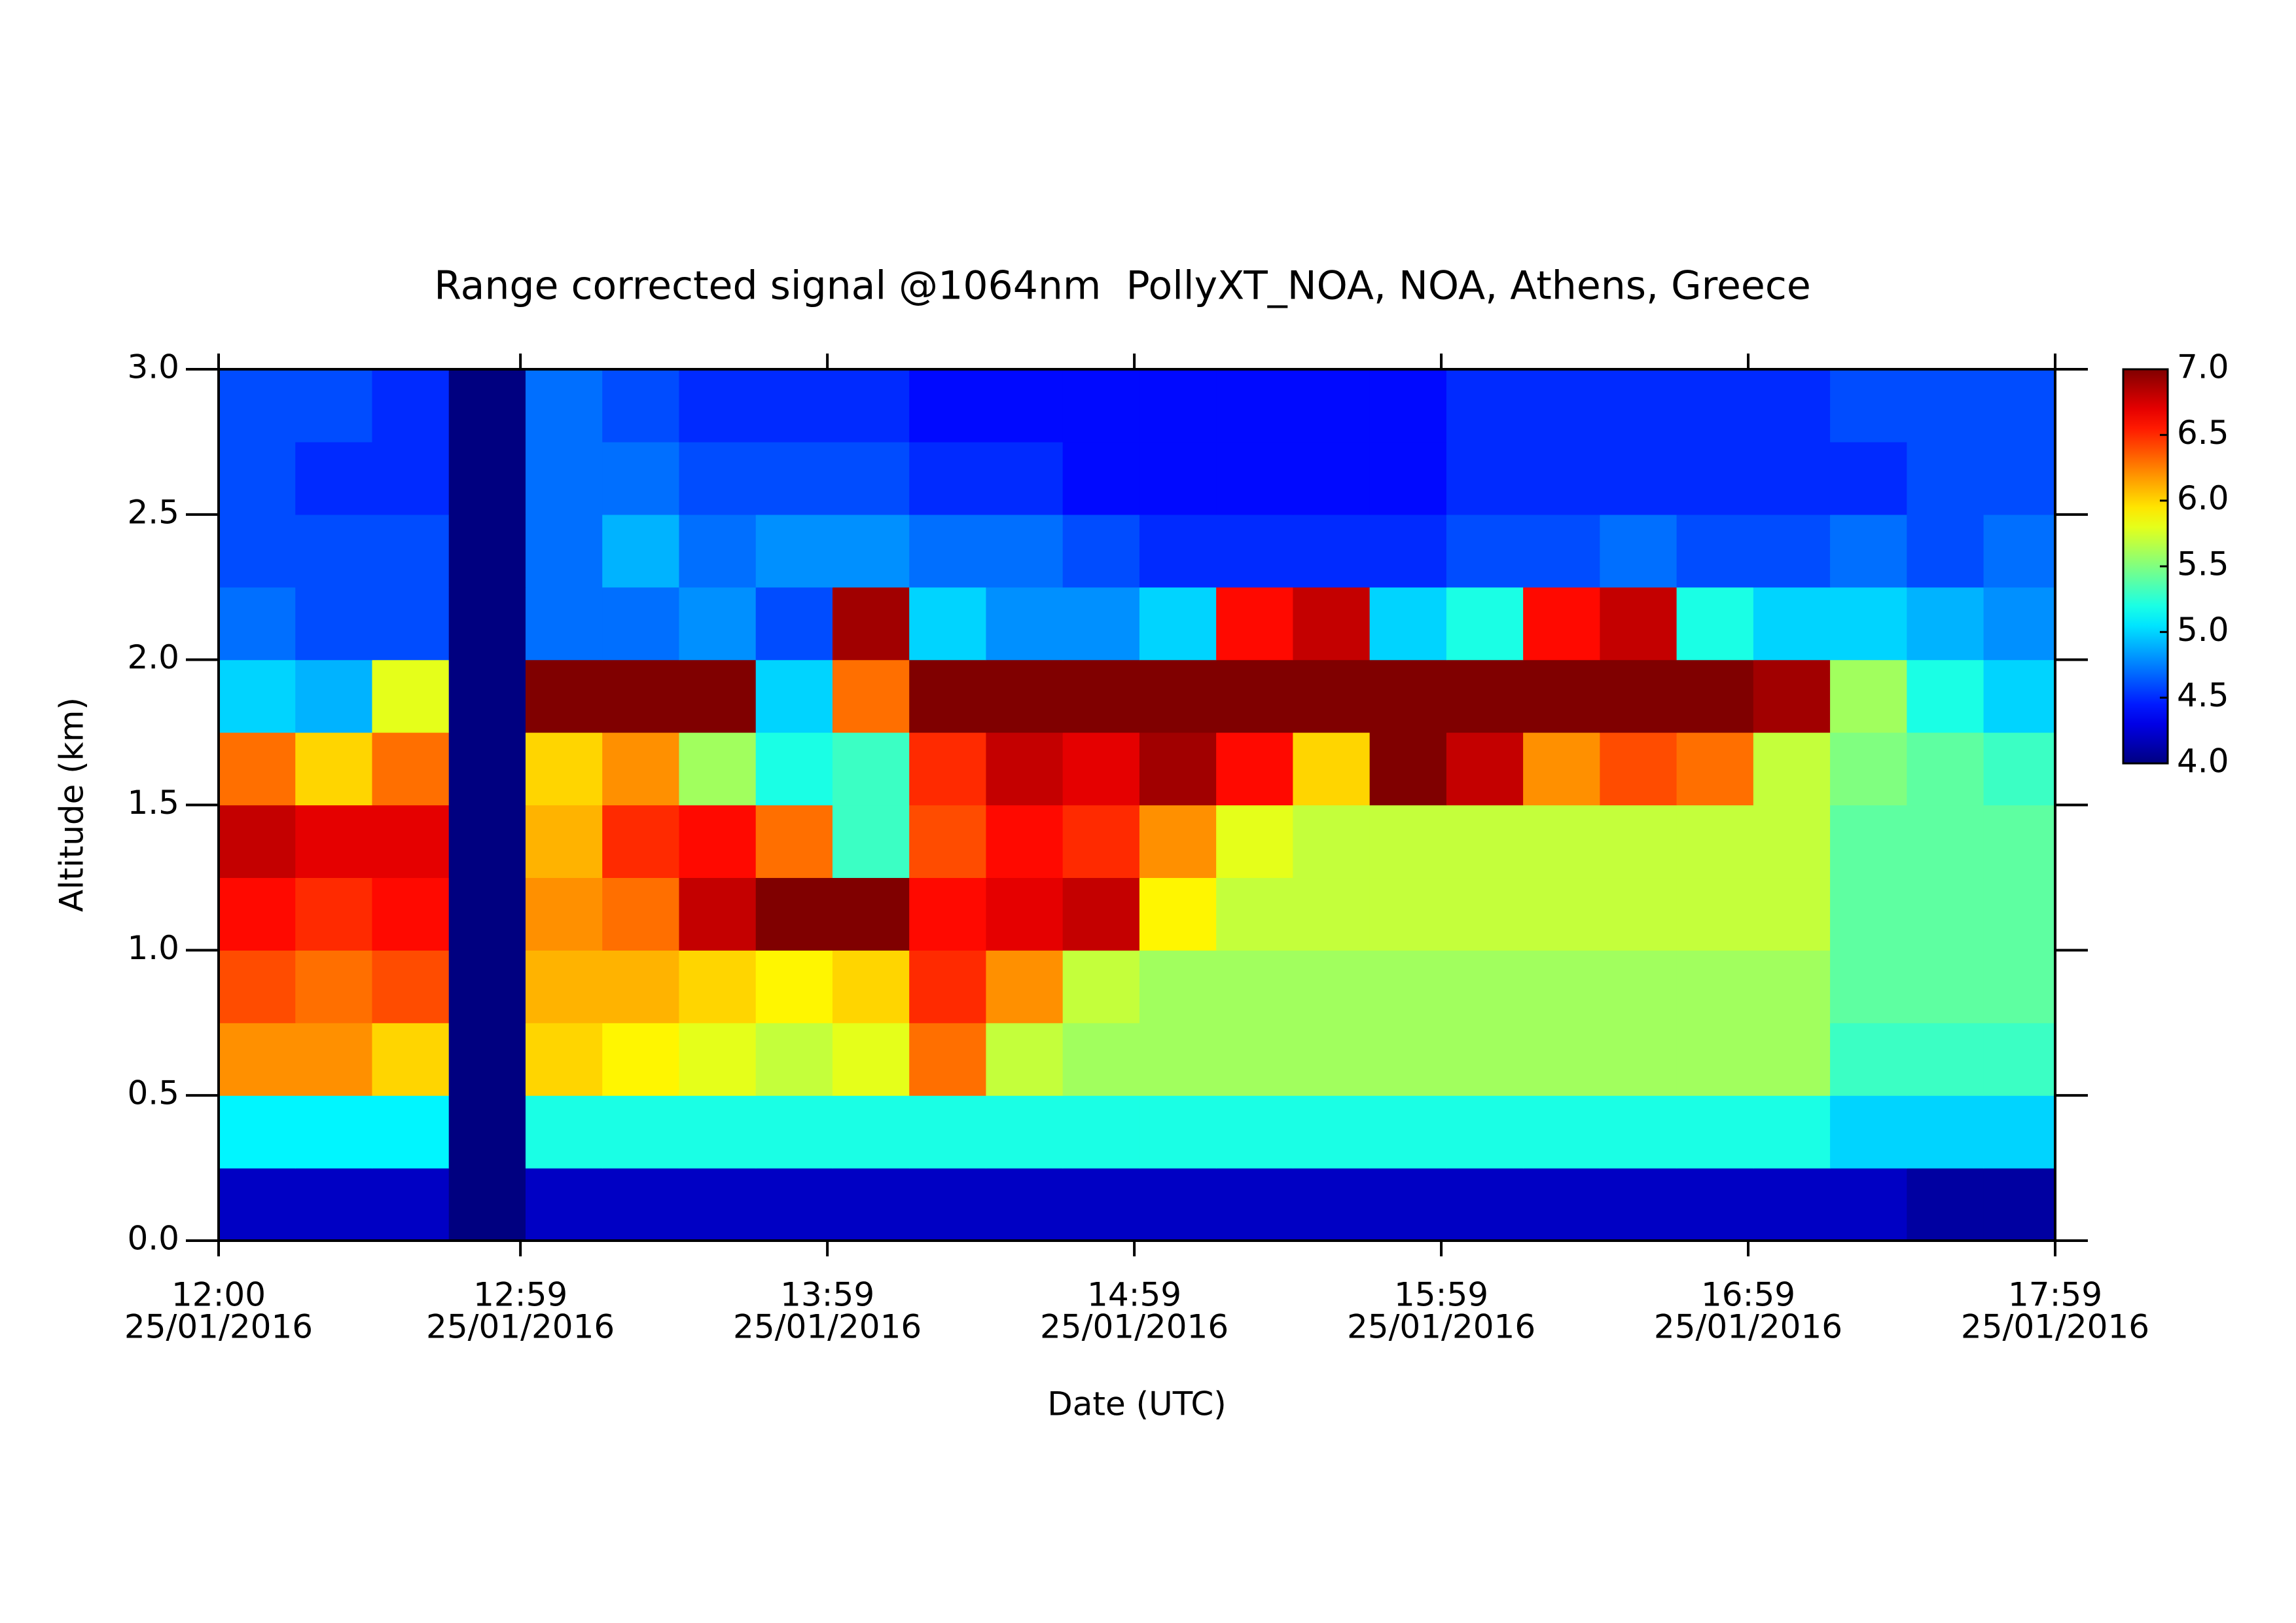 This screenshot has width=2296, height=1623. What do you see at coordinates (1748, 1295) in the screenshot?
I see `x-tick-label: 16:59` at bounding box center [1748, 1295].